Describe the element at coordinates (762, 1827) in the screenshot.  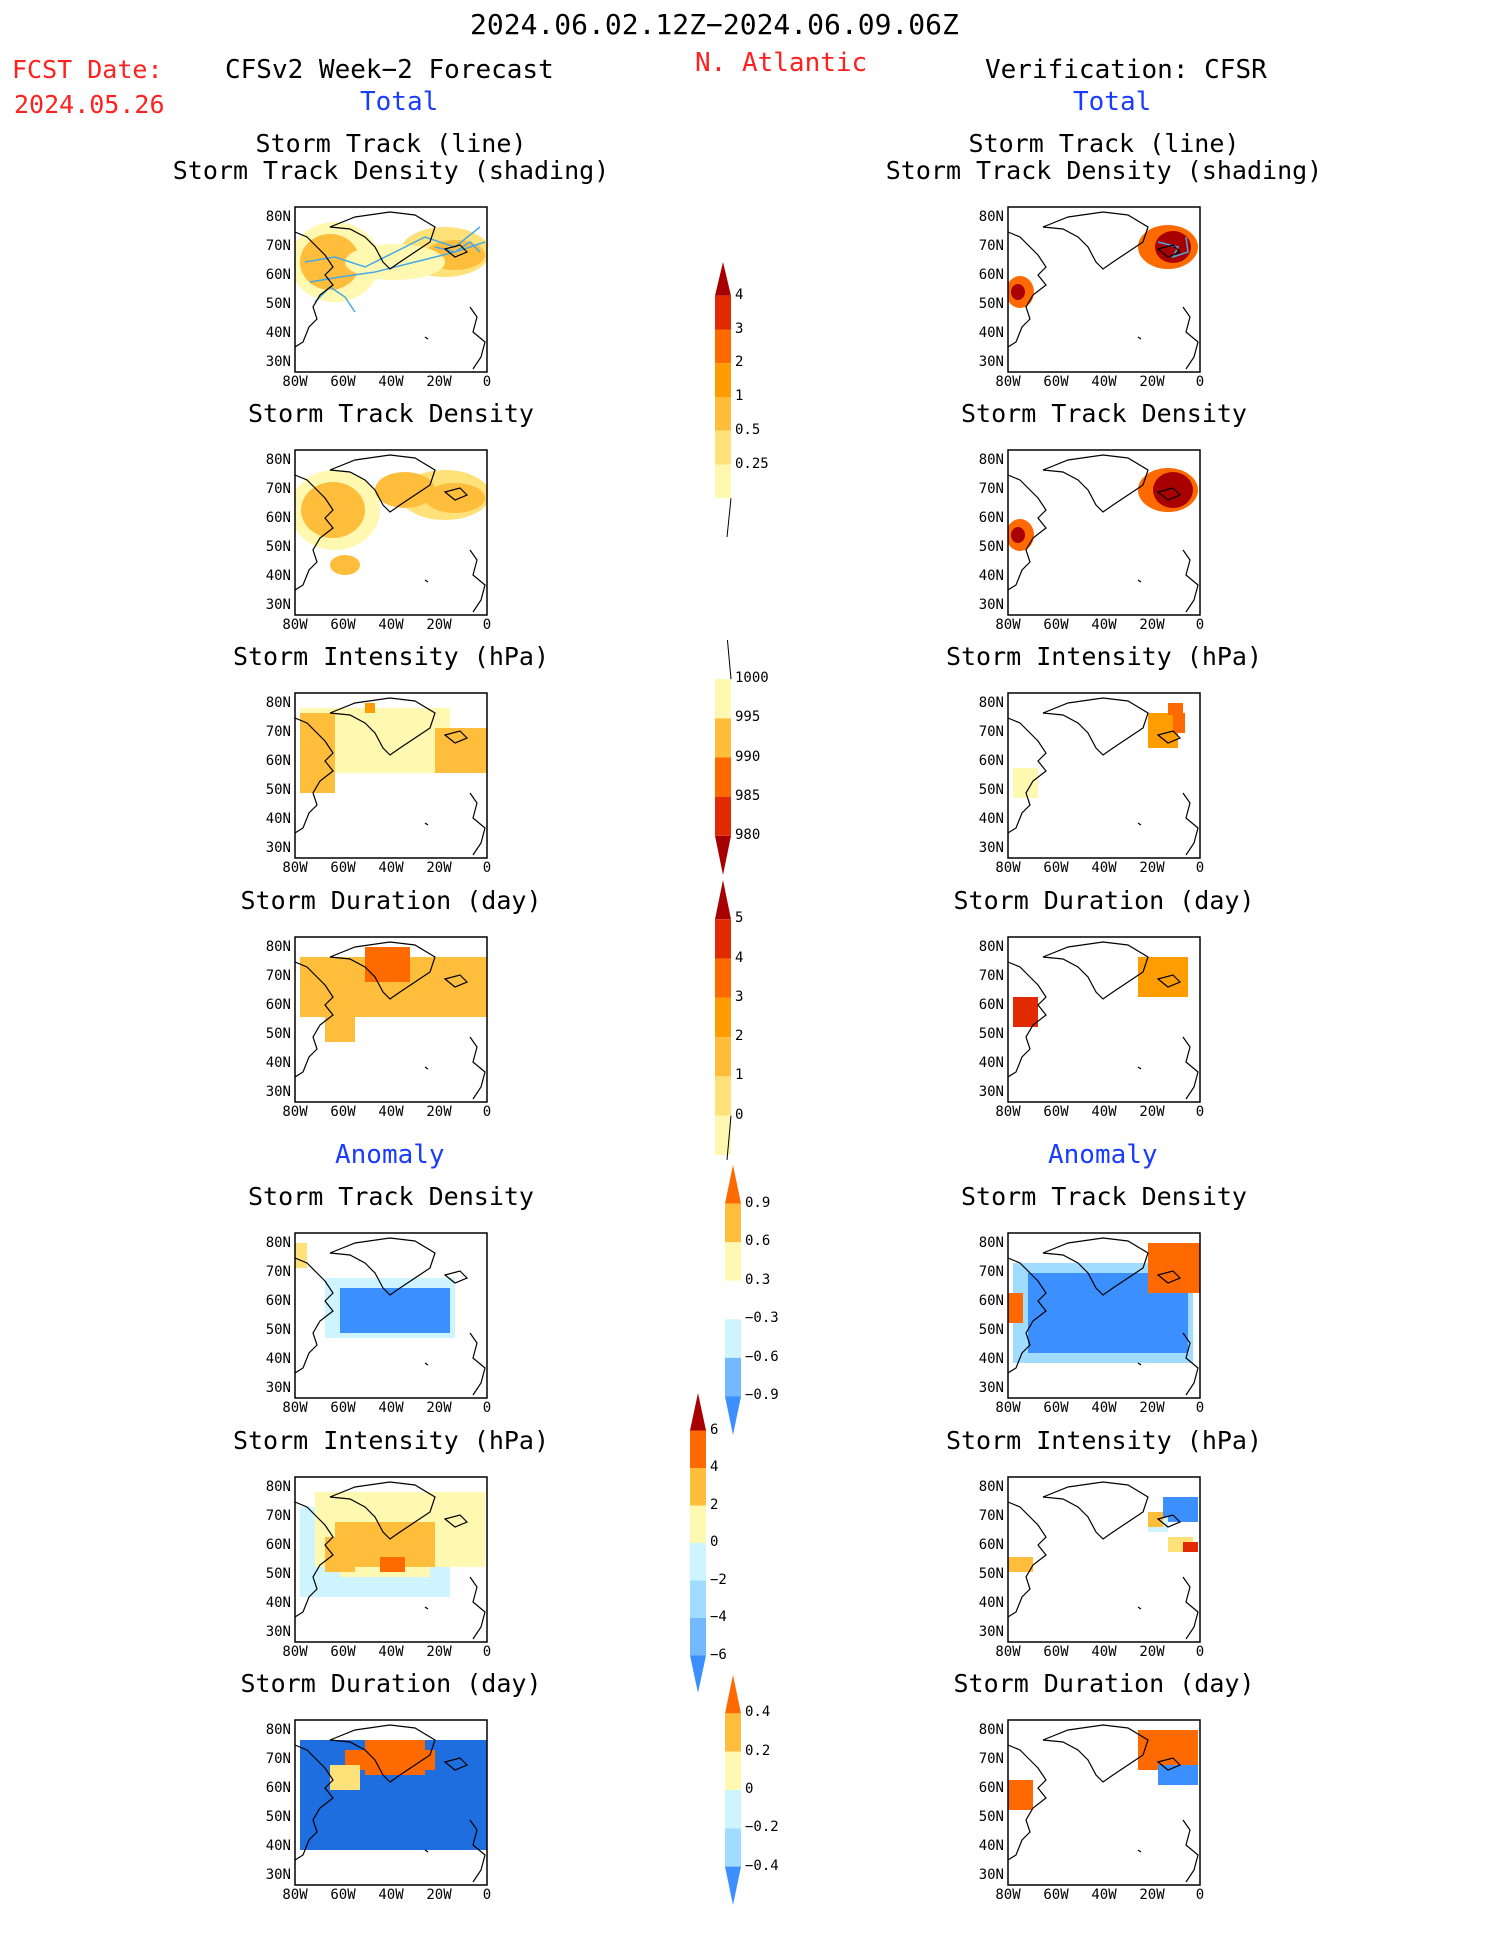
I see `colorbar-label: −0.2` at that location.